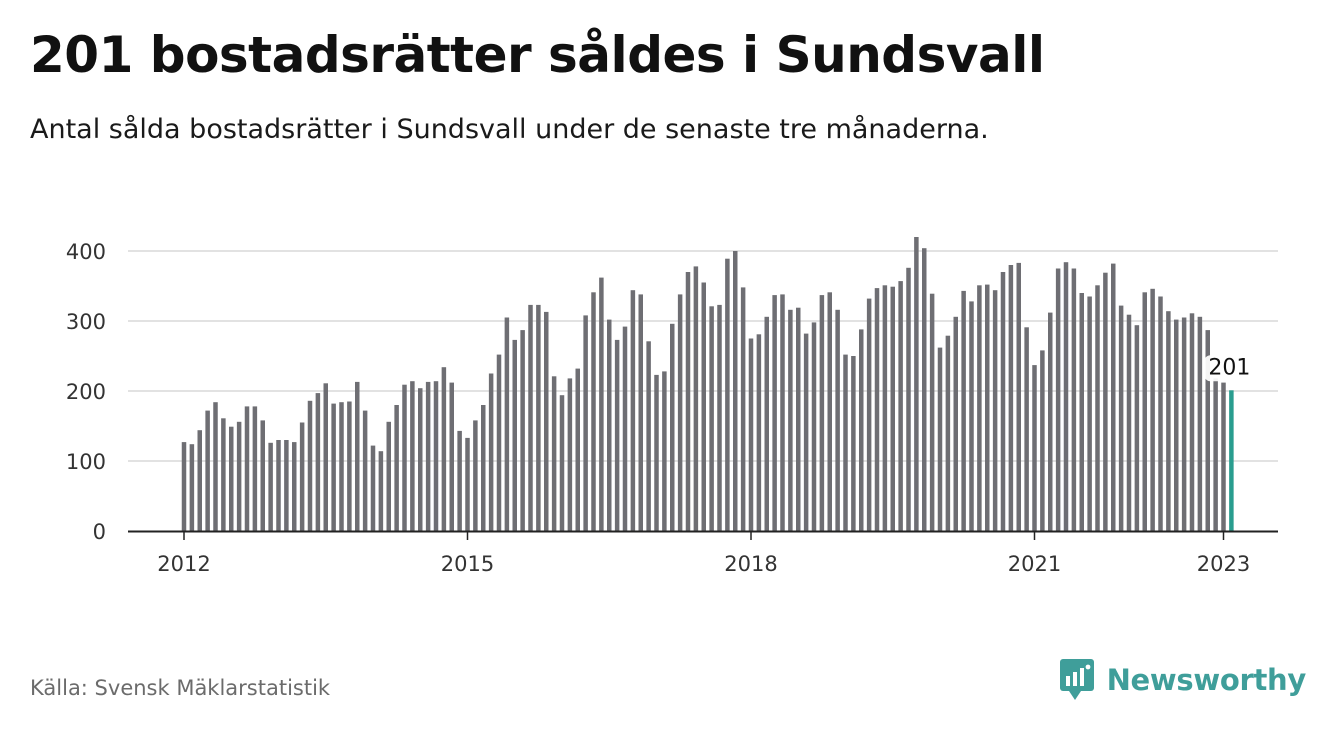 This screenshot has width=1340, height=734. Describe the element at coordinates (1206, 680) in the screenshot. I see `brand-name: Newsworthy` at that location.